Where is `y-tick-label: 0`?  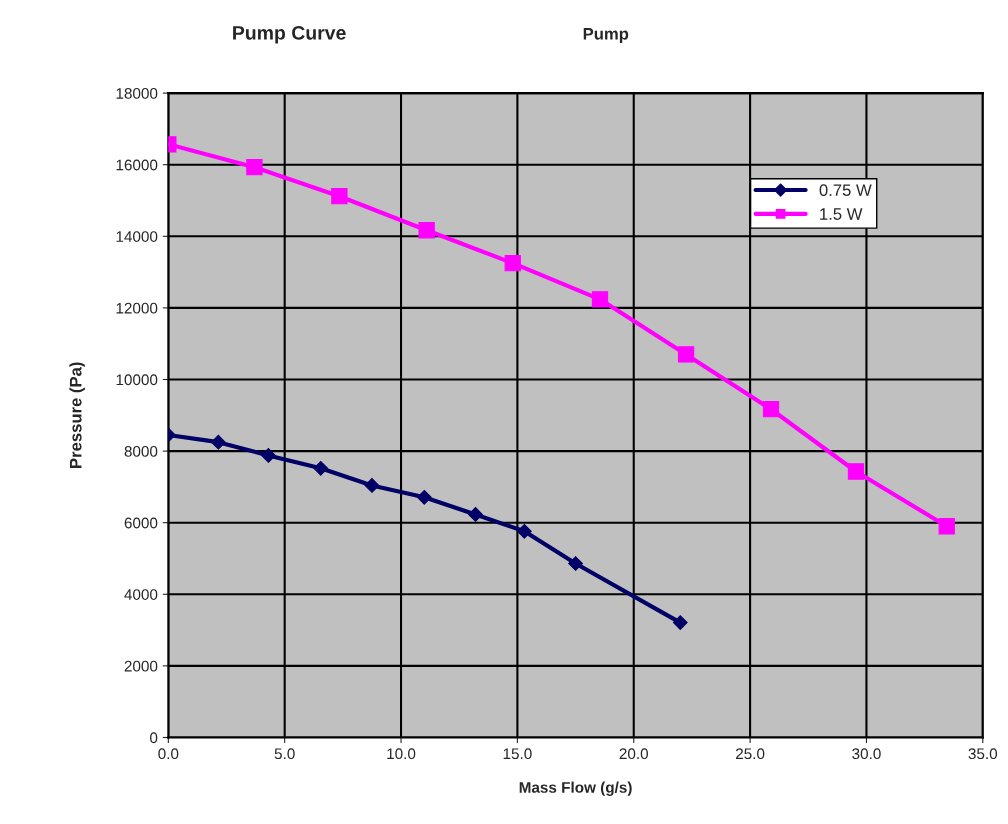
y-tick-label: 0 is located at coordinates (154, 738).